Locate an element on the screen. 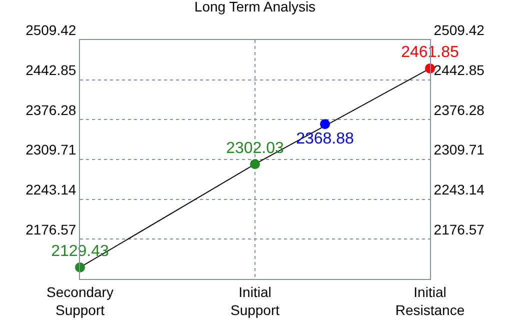  y-tick-label: 2509.42 is located at coordinates (51, 30).